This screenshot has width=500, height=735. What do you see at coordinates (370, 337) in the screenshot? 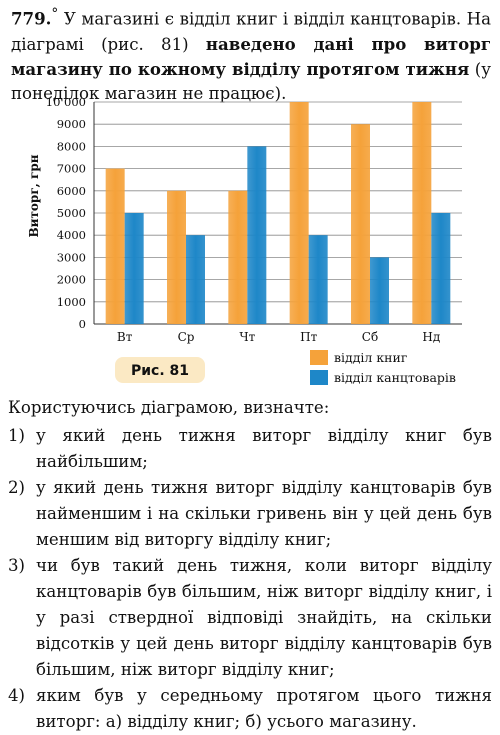
I see `x-tick-label: Сб` at bounding box center [370, 337].